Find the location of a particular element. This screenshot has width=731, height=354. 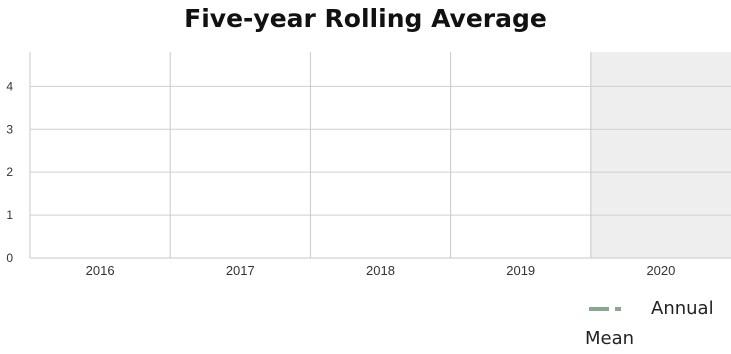

y-tick-label-3: 3 is located at coordinates (9, 129).